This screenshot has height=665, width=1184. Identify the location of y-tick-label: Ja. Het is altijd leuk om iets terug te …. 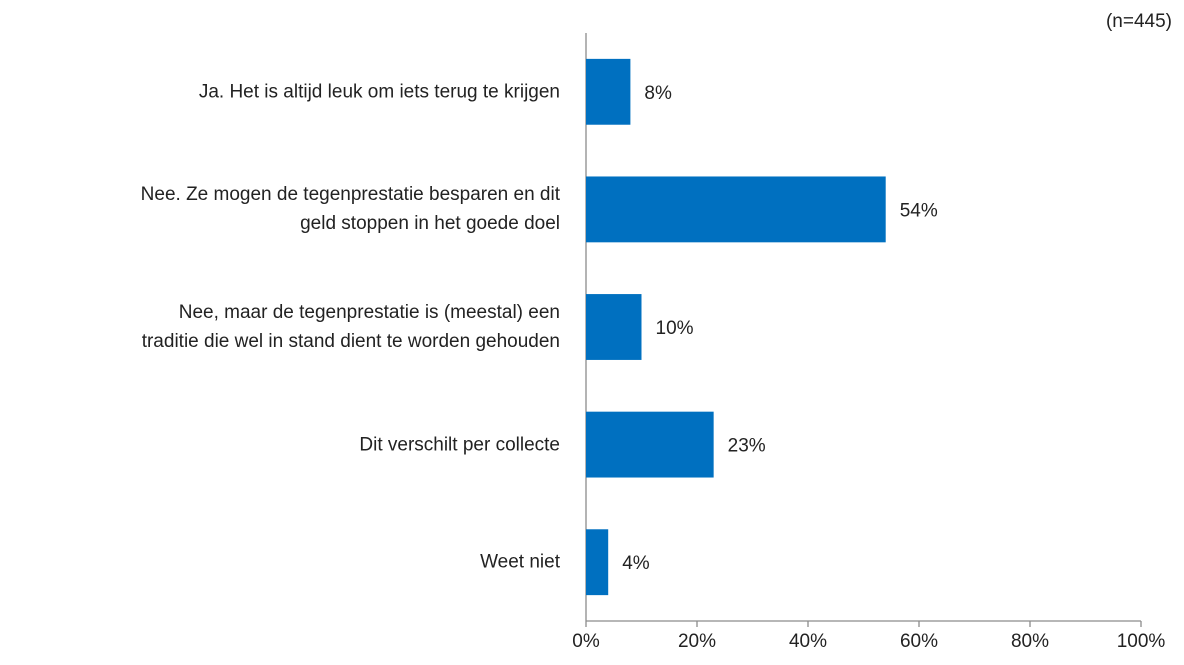
(379, 92).